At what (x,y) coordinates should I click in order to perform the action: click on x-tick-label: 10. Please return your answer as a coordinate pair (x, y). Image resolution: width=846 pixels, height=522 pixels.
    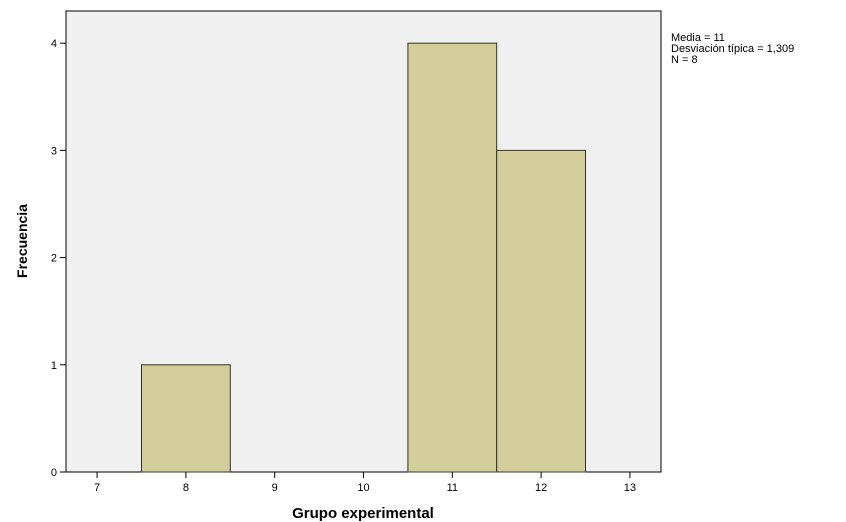
    Looking at the image, I should click on (363, 488).